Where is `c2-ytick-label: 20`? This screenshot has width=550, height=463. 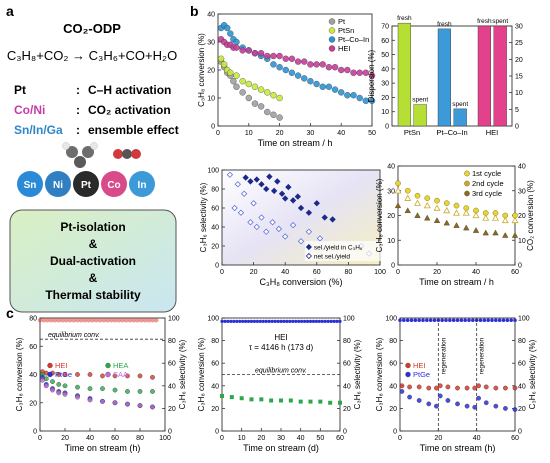
c2-ytick-label: 20 is located at coordinates (215, 409).